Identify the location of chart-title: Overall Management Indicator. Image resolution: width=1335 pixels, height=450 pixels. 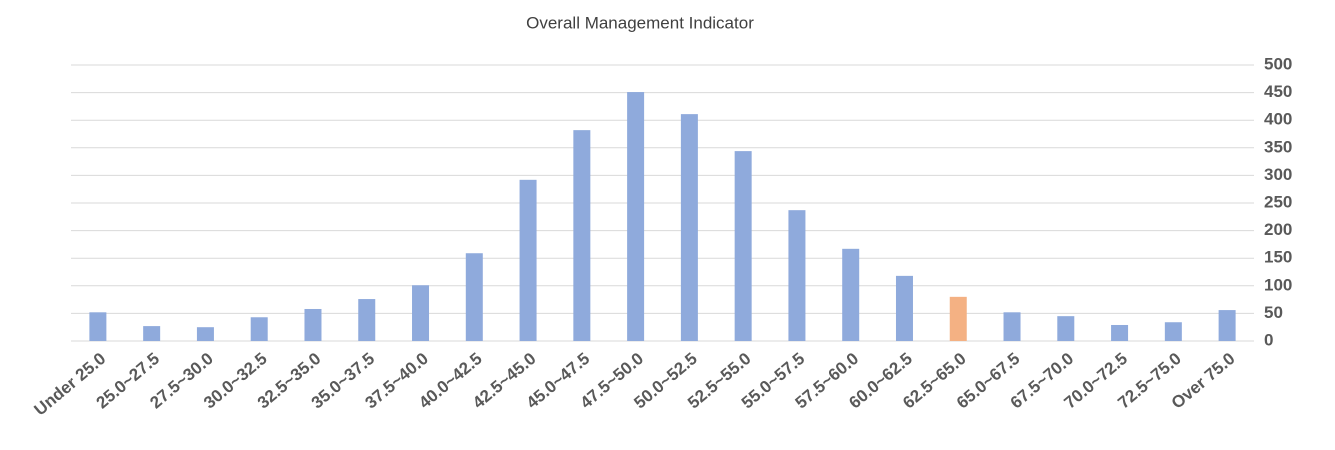
(640, 22).